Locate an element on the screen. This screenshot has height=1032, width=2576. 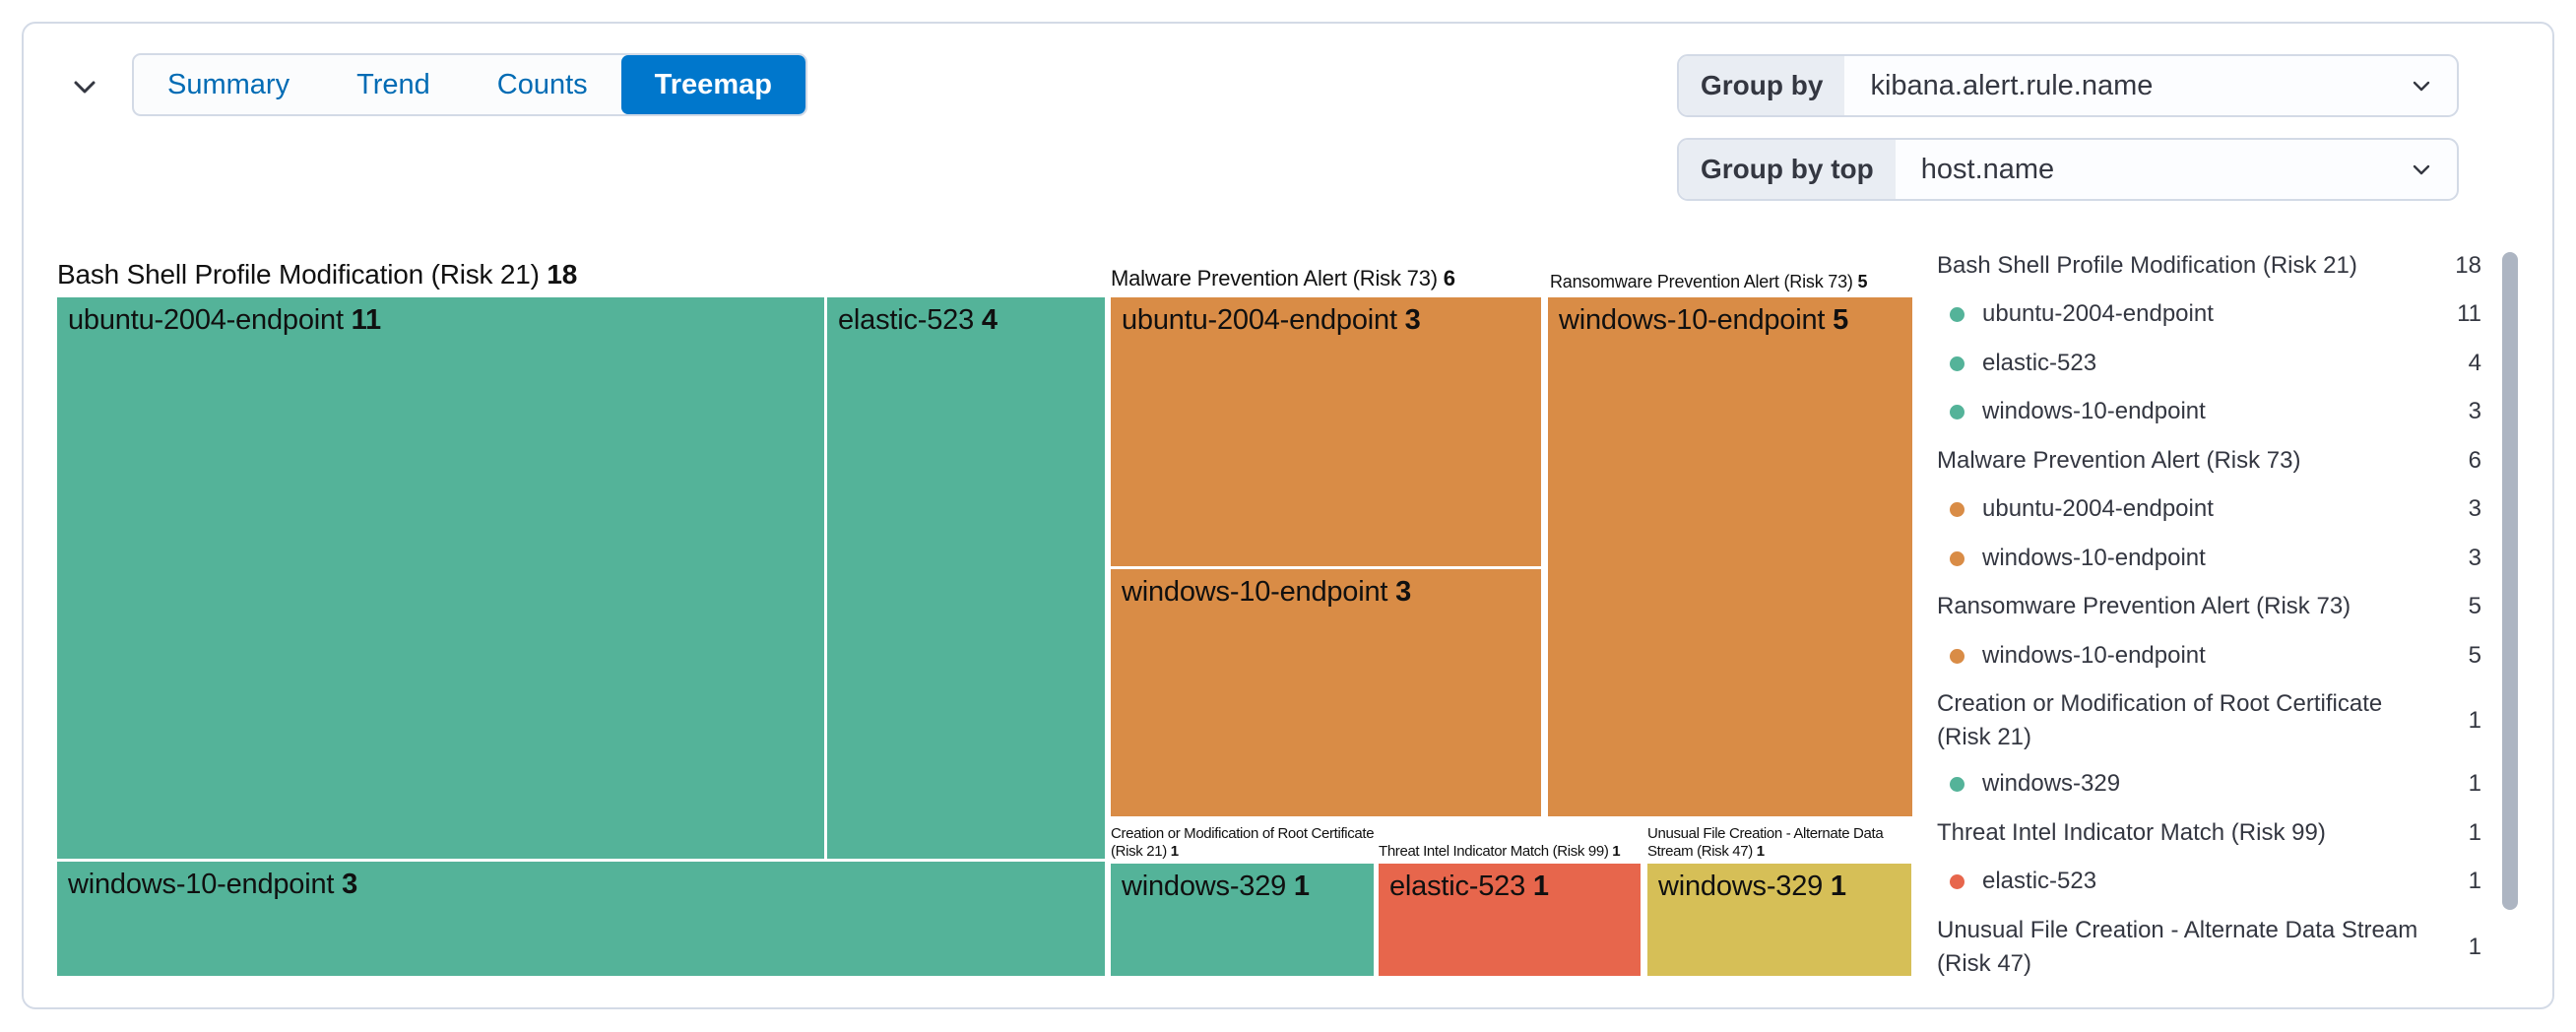
treemap-group-title: Ransomware Prevention Alert (Risk 73) 5 is located at coordinates (1709, 281).